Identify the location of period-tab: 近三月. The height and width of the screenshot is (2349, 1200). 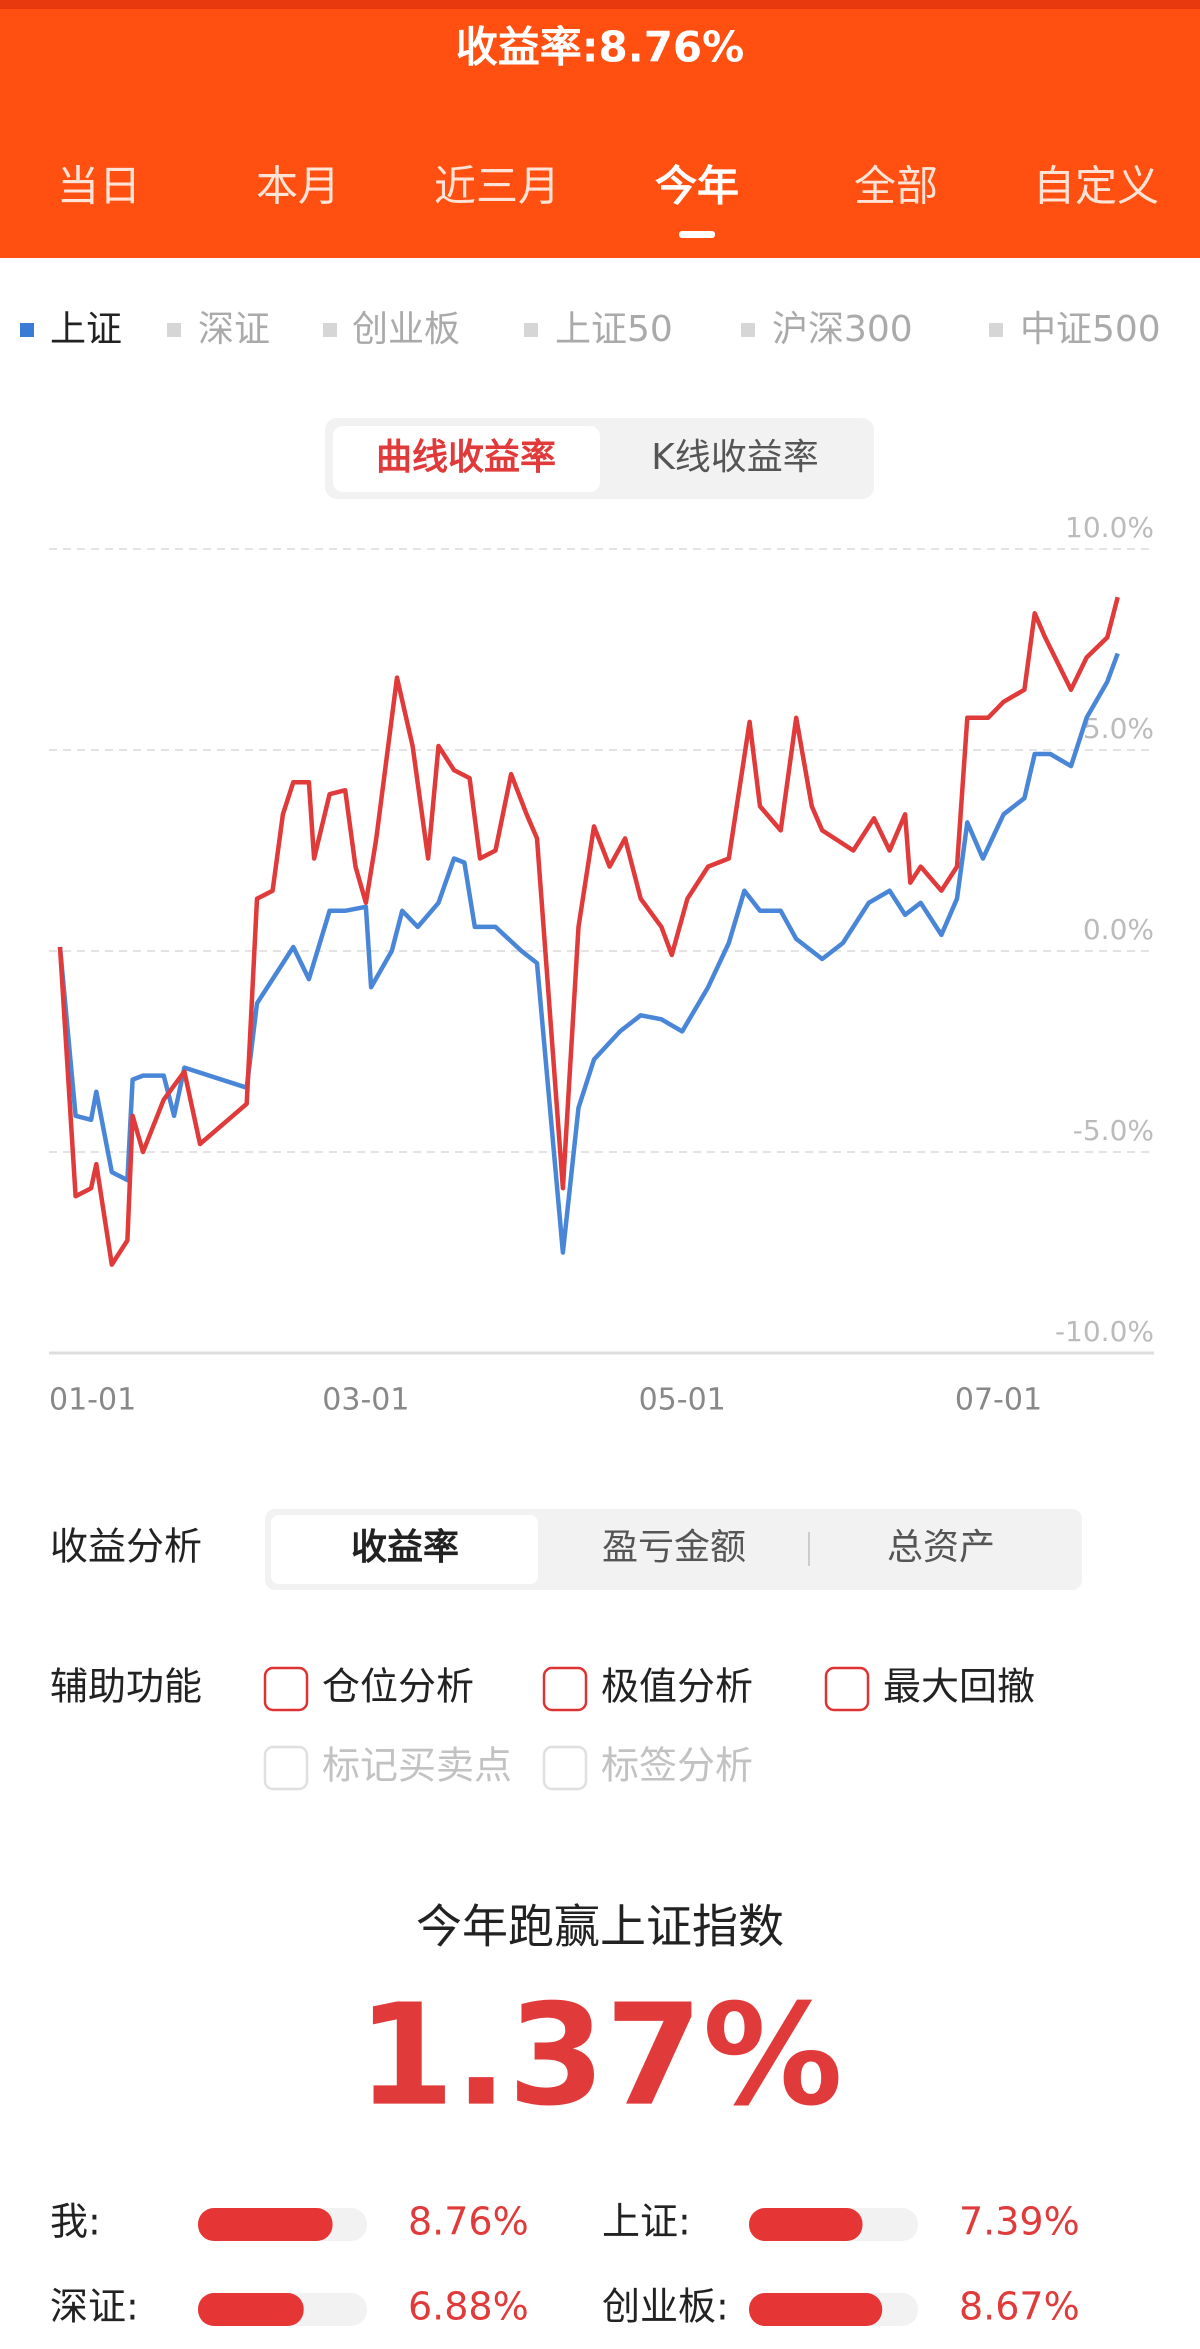
(497, 186).